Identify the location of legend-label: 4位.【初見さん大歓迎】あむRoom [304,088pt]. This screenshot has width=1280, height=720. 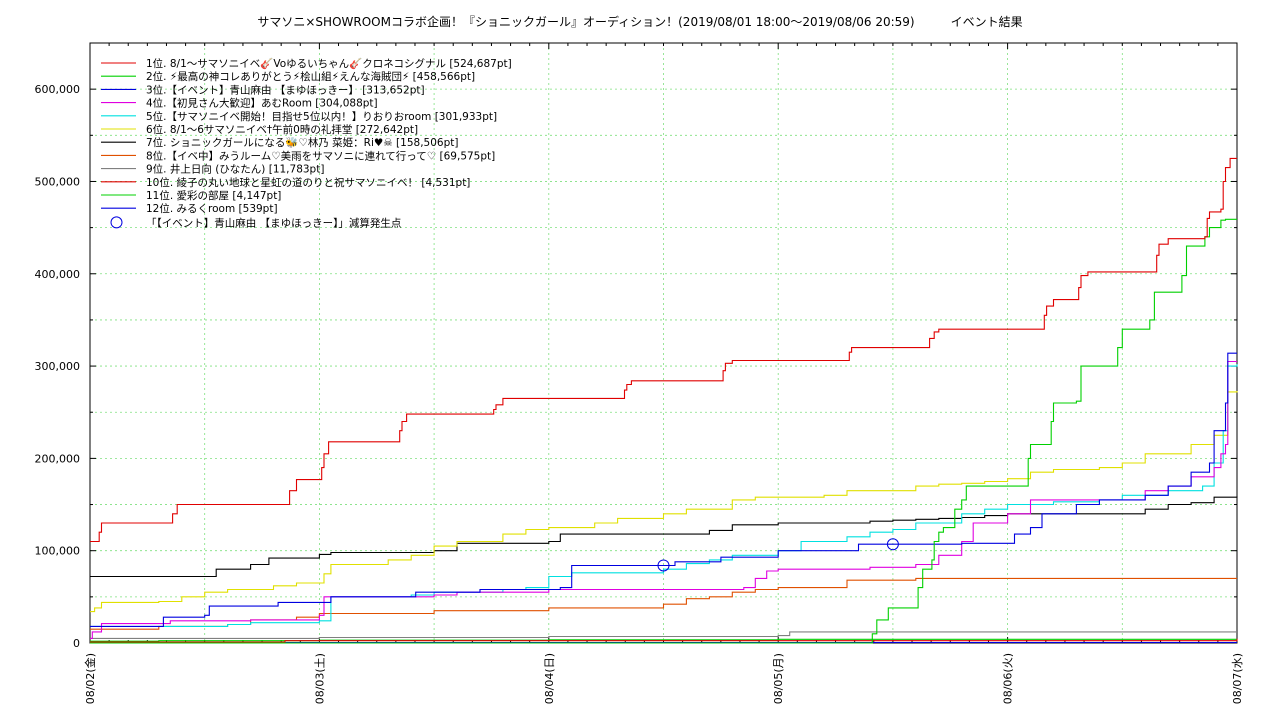
(262, 103).